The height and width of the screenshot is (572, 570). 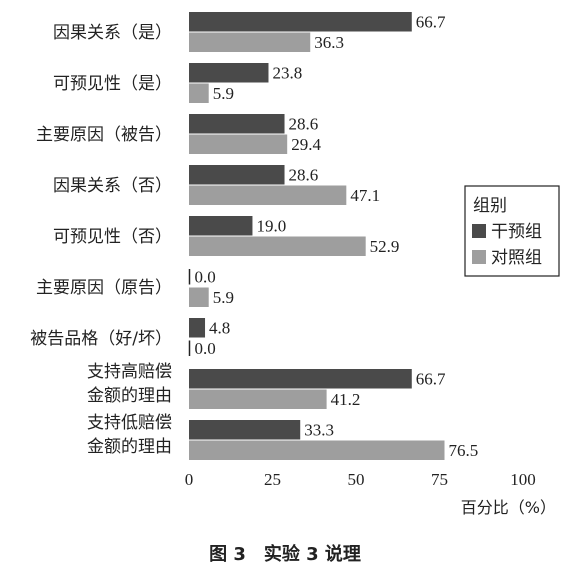 What do you see at coordinates (523, 479) in the screenshot?
I see `x-tick-label: 100` at bounding box center [523, 479].